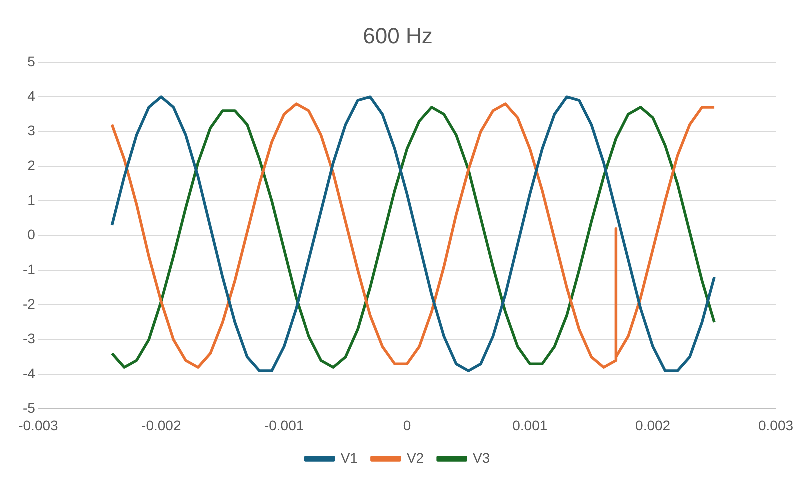 This screenshot has width=806, height=486. Describe the element at coordinates (38, 425) in the screenshot. I see `x-tick-label: -0.003` at that location.